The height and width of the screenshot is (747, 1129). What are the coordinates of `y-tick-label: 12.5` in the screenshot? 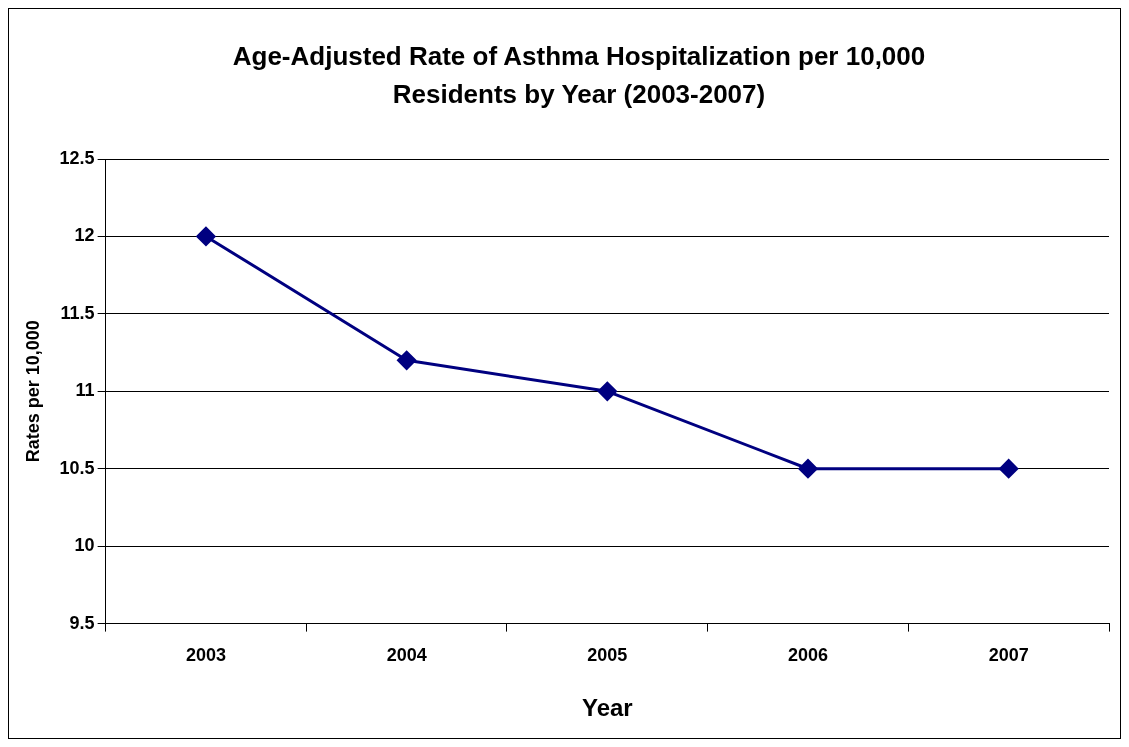 It's located at (77, 157).